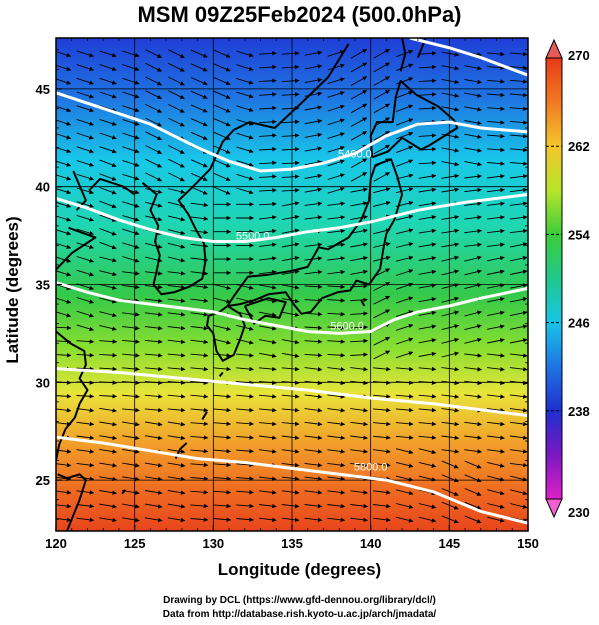 The width and height of the screenshot is (599, 625). What do you see at coordinates (292, 132) in the screenshot?
I see `height-contour` at bounding box center [292, 132].